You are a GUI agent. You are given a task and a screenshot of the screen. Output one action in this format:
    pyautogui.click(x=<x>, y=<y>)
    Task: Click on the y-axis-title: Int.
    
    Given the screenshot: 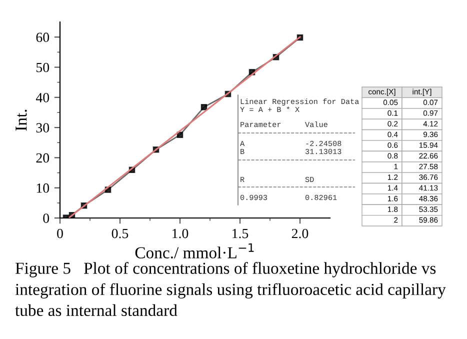 What is the action you would take?
    pyautogui.click(x=21, y=120)
    